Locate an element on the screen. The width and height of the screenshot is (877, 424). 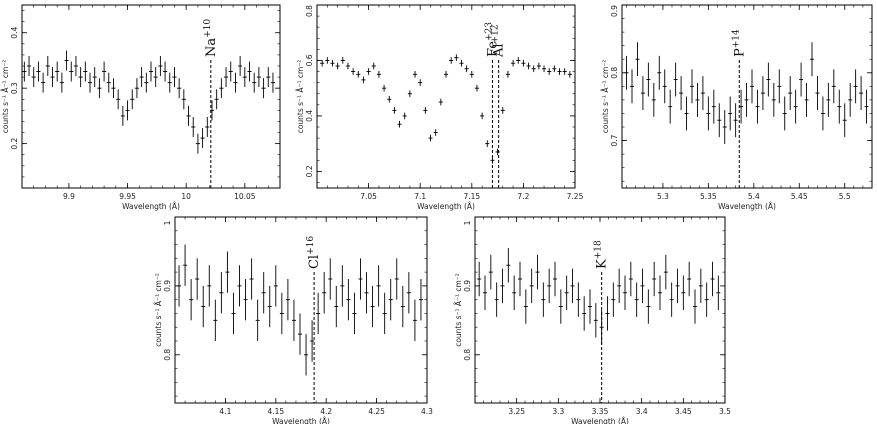
ion-charge: +14 is located at coordinates (736, 38).